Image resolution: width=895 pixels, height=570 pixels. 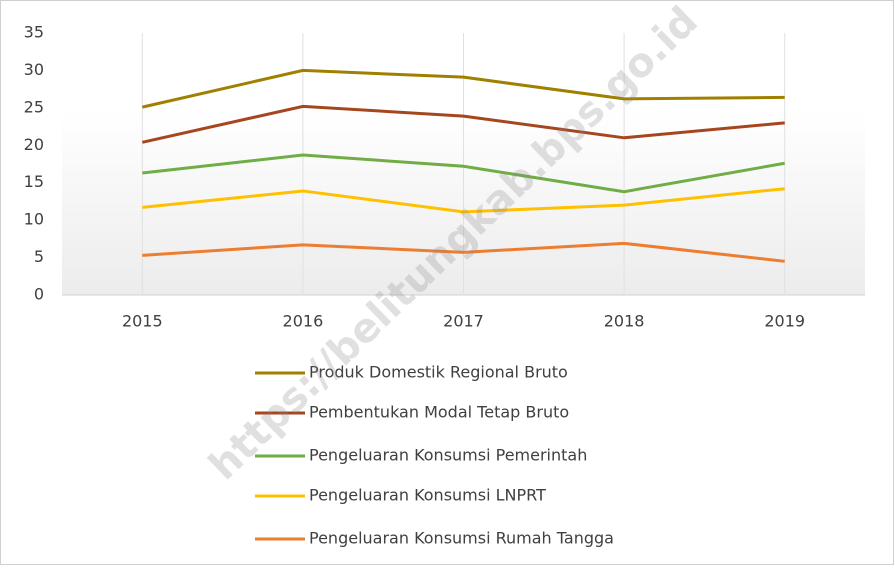 I want to click on y-tick-label: 15, so click(x=34, y=181).